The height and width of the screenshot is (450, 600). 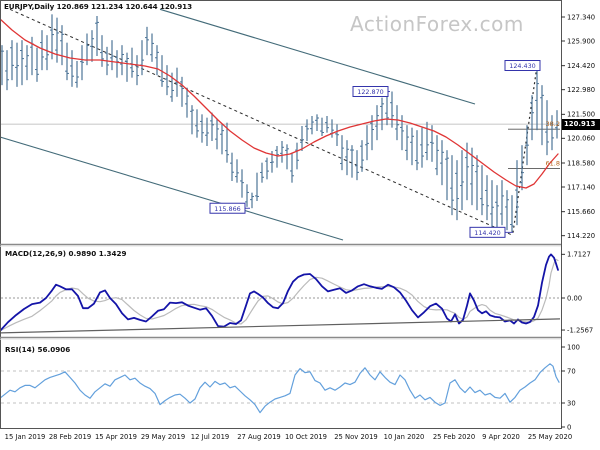 I want to click on date-axis-label: 10 Jan 2020, so click(x=404, y=437).